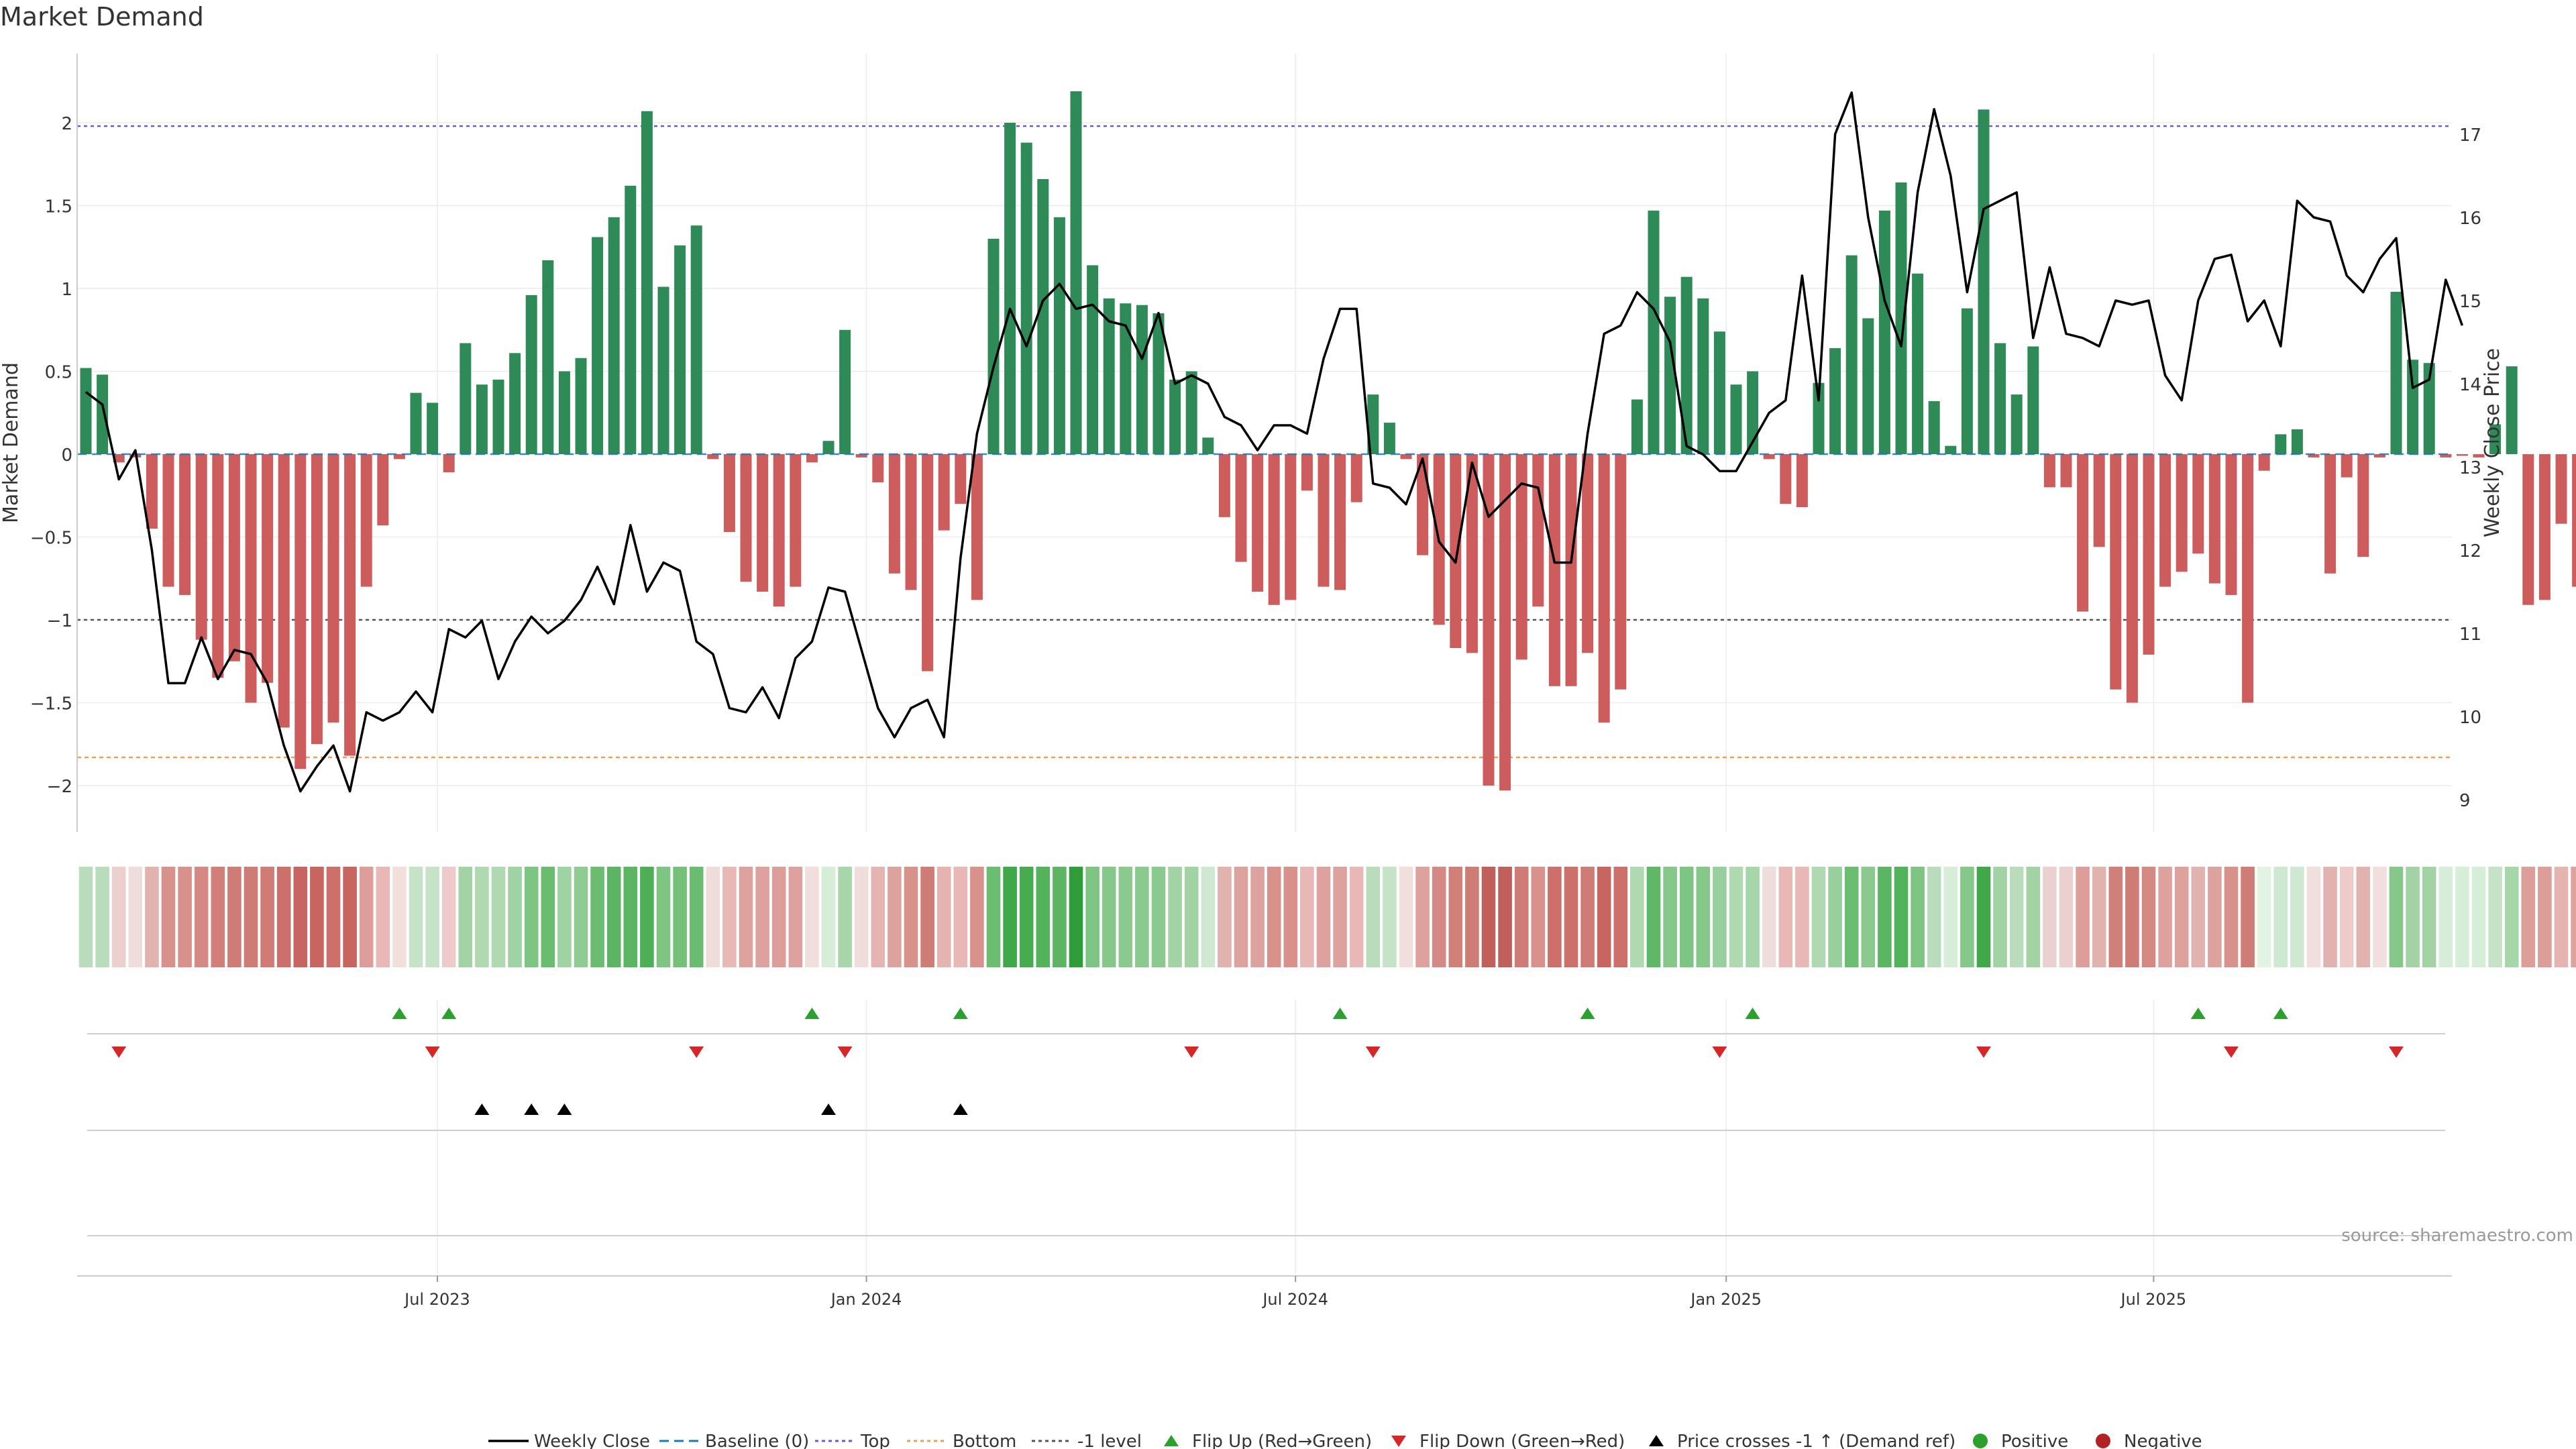 The image size is (2576, 1449). Describe the element at coordinates (2470, 135) in the screenshot. I see `right-tick-label: 17` at that location.